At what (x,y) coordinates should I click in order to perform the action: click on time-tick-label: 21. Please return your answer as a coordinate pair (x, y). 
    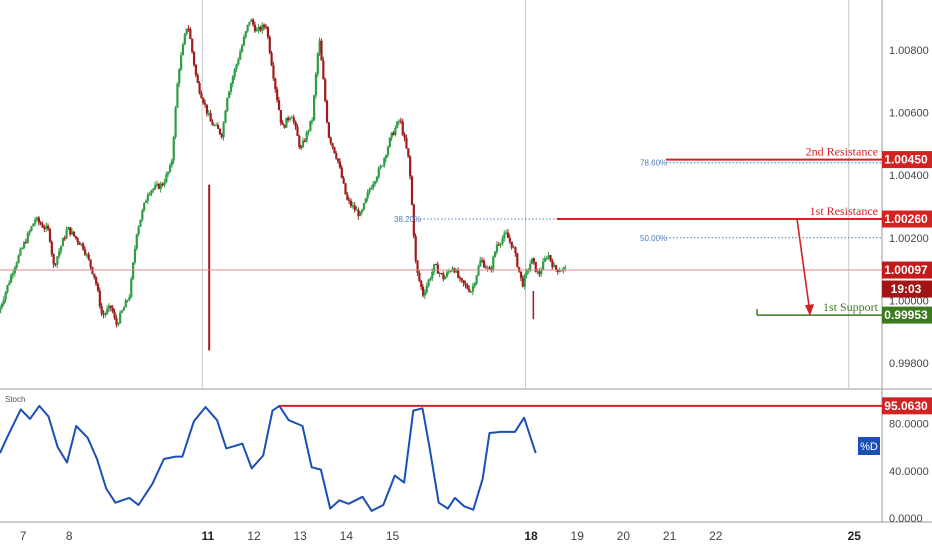
    Looking at the image, I should click on (670, 536).